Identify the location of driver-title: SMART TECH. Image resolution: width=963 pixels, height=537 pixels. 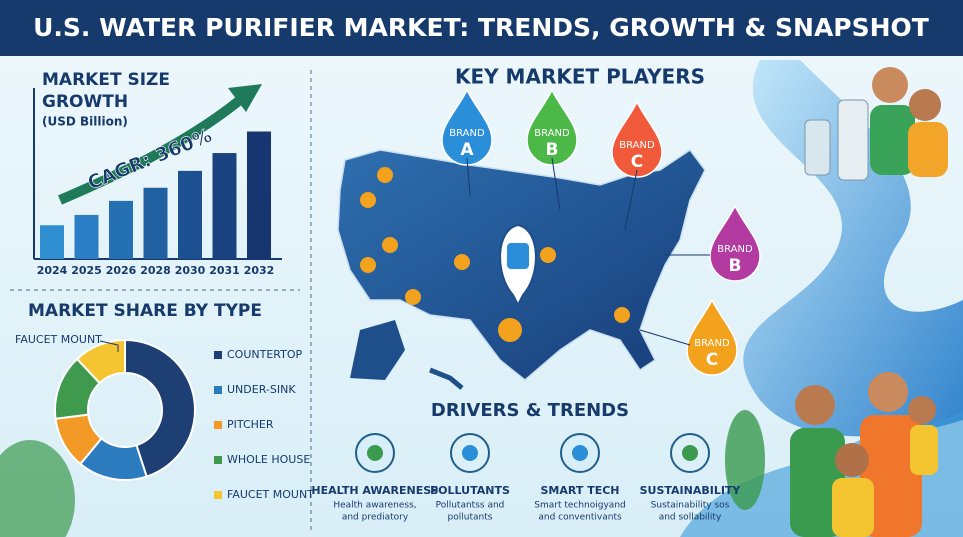
(580, 490).